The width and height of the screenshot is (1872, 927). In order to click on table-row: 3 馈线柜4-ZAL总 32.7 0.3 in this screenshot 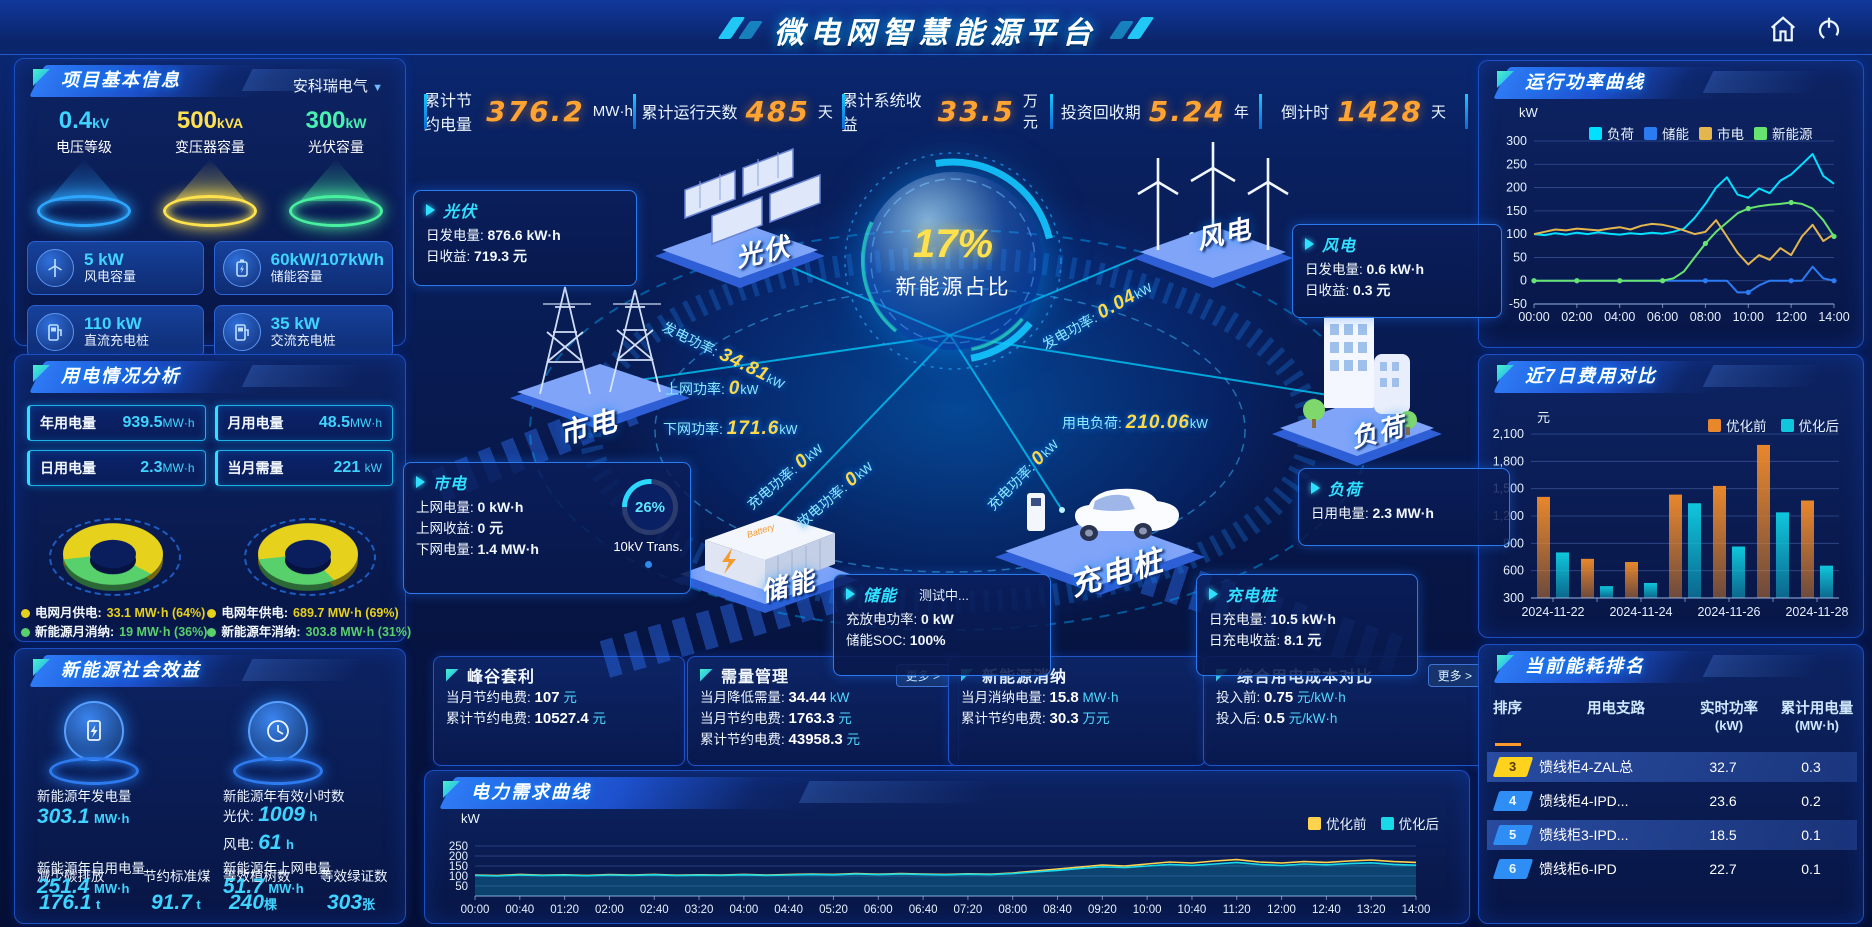, I will do `click(1672, 767)`.